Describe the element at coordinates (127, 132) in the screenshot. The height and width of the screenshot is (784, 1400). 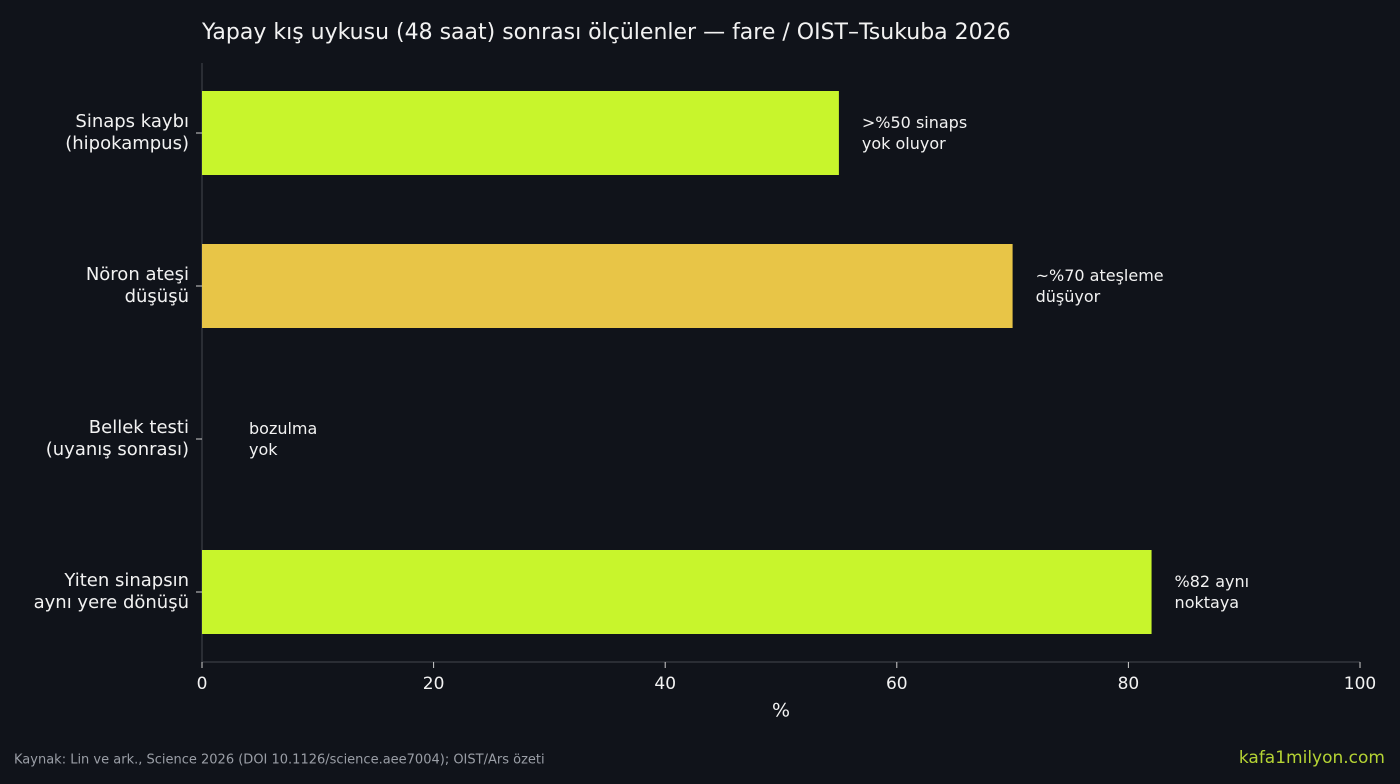
I see `y-tick-label: Sinaps kaybı (hipokampus)` at that location.